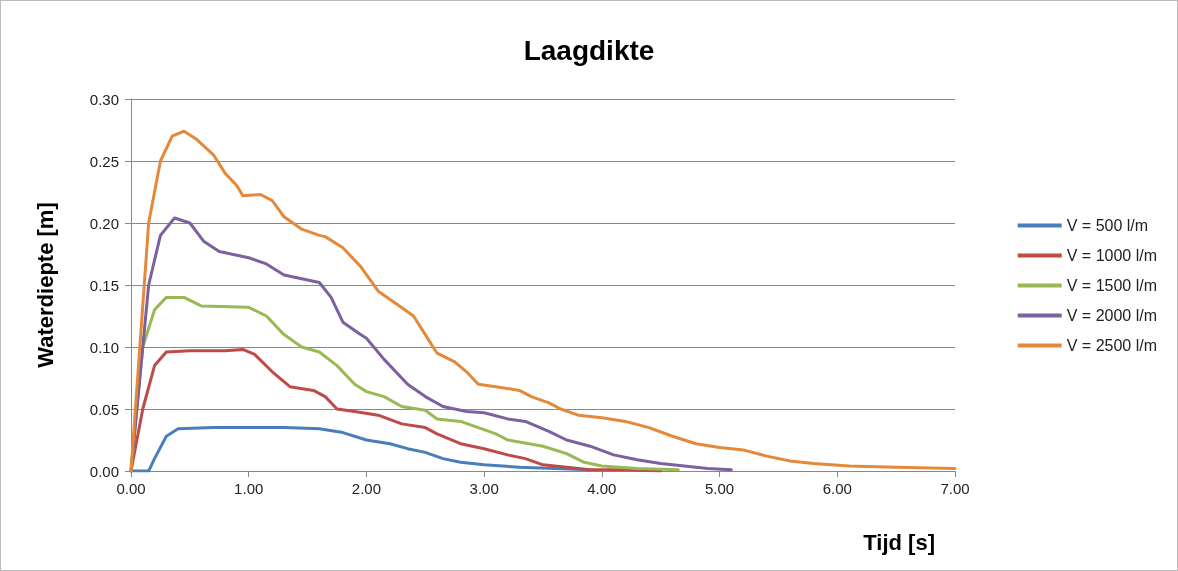 The height and width of the screenshot is (571, 1178). I want to click on x-tick-label: 2.00, so click(366, 488).